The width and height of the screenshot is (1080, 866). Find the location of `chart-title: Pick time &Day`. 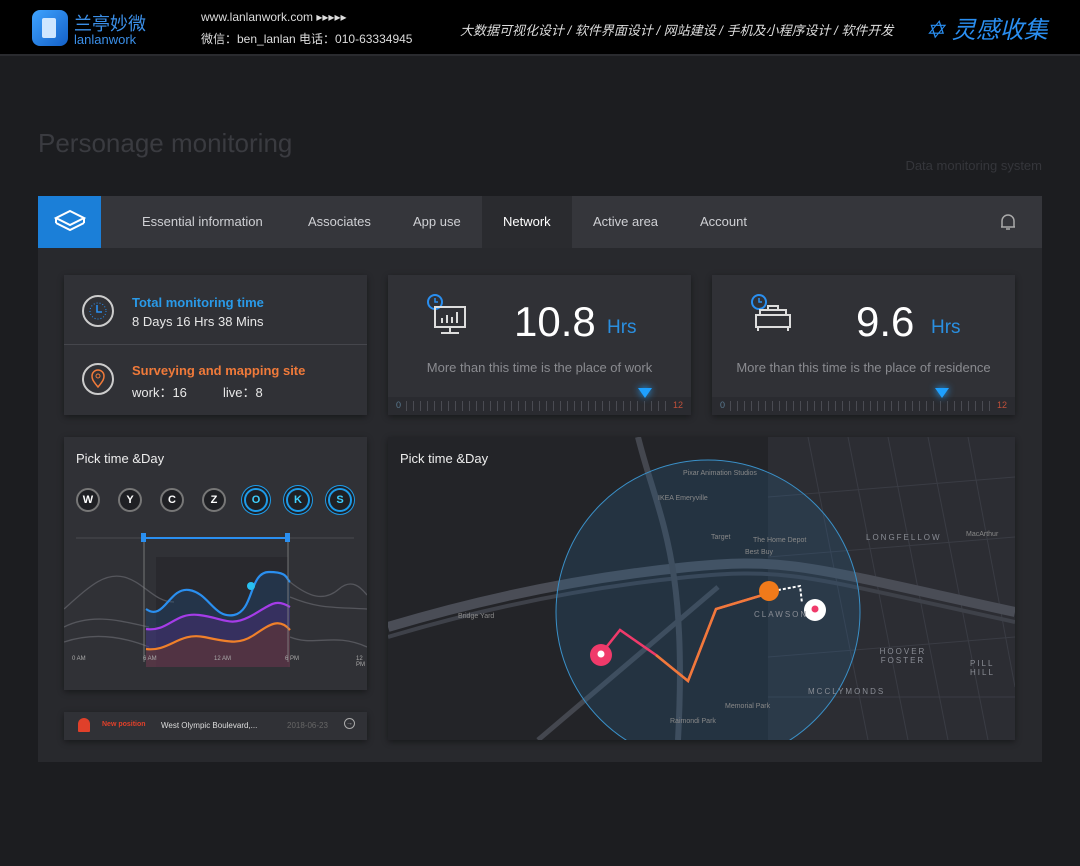

chart-title: Pick time &Day is located at coordinates (120, 458).